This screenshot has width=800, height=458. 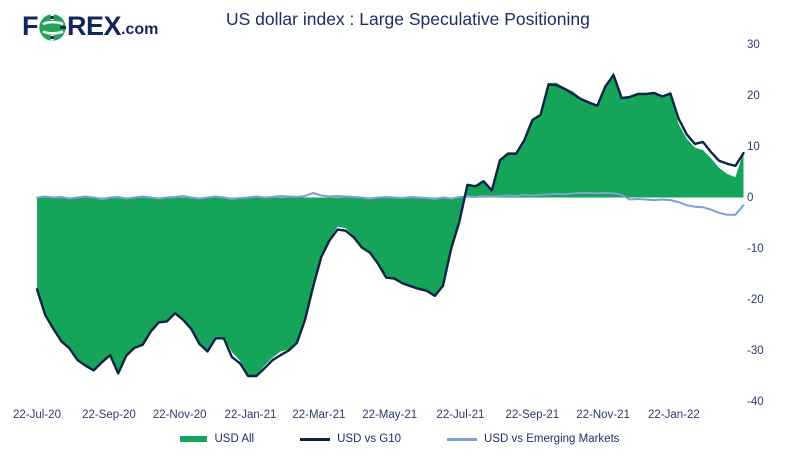 What do you see at coordinates (109, 415) in the screenshot?
I see `x-tick-label: 22-Sep-20` at bounding box center [109, 415].